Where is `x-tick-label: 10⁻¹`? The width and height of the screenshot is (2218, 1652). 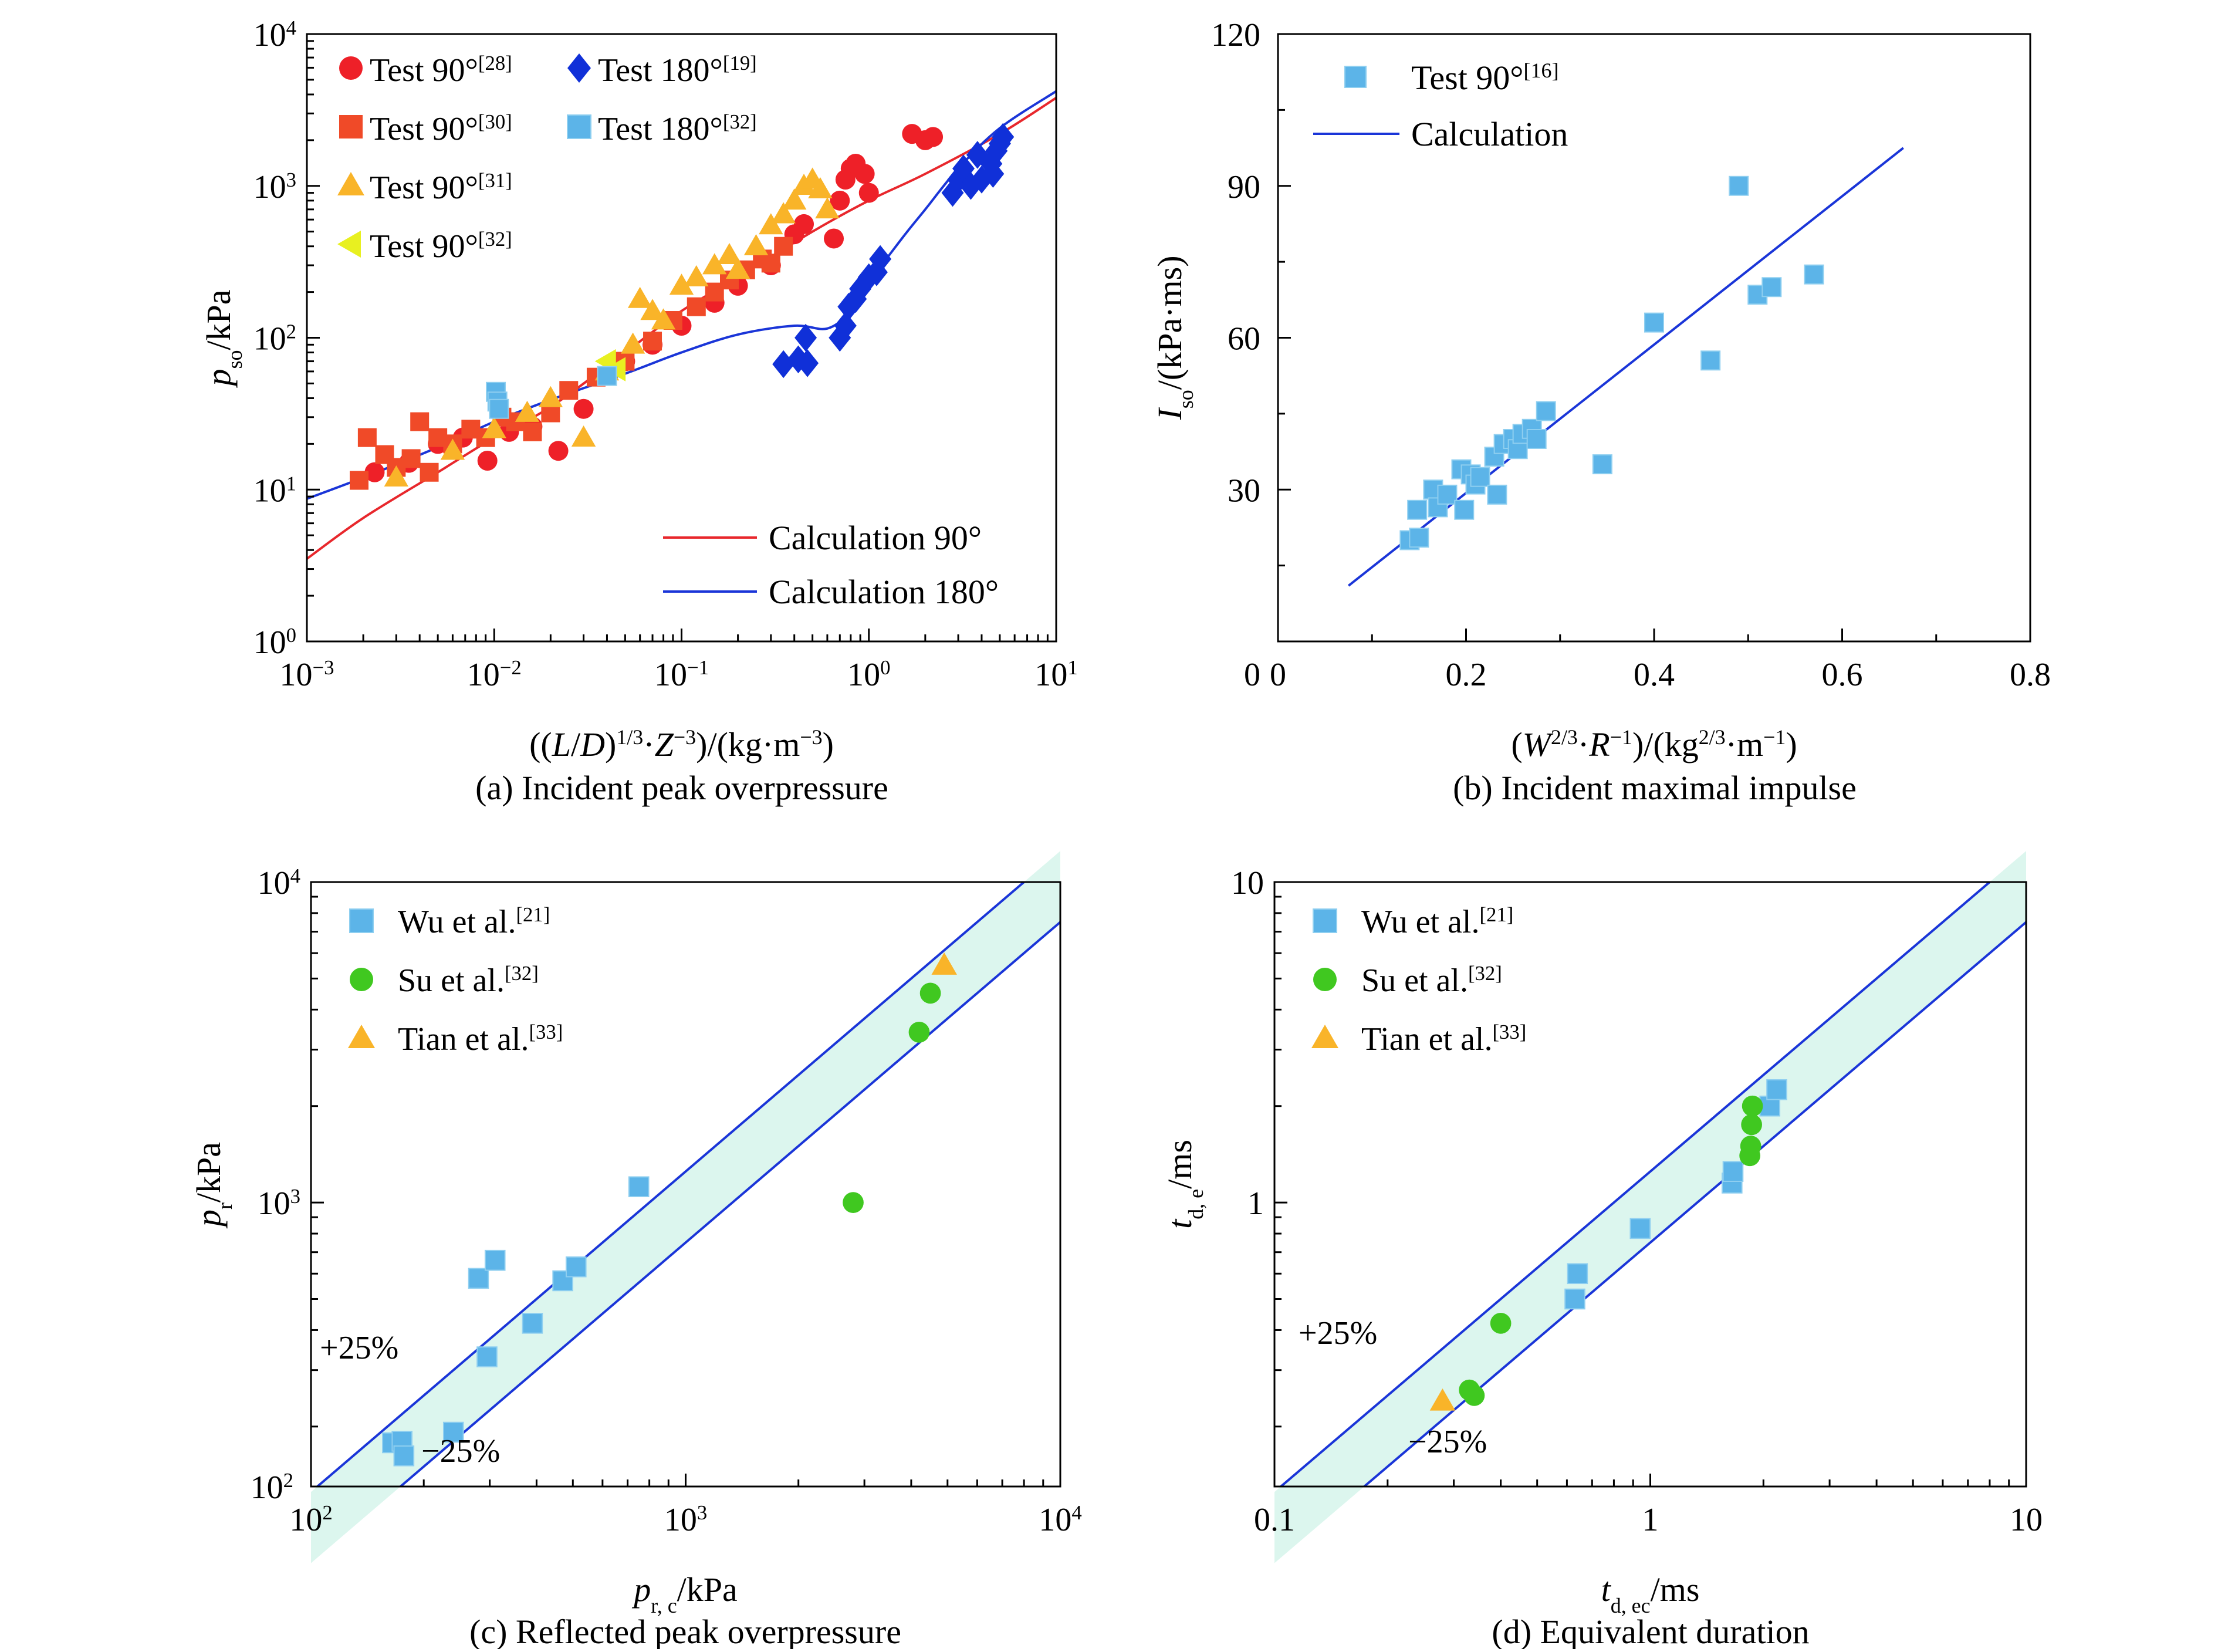 x-tick-label: 10⁻¹ is located at coordinates (681, 675).